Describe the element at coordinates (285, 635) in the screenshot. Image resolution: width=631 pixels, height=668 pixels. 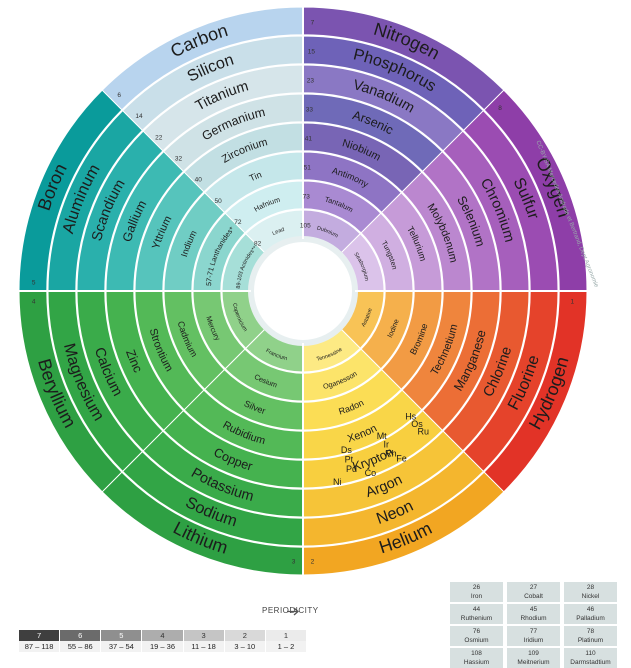
I see `legend-period-number: 1` at that location.